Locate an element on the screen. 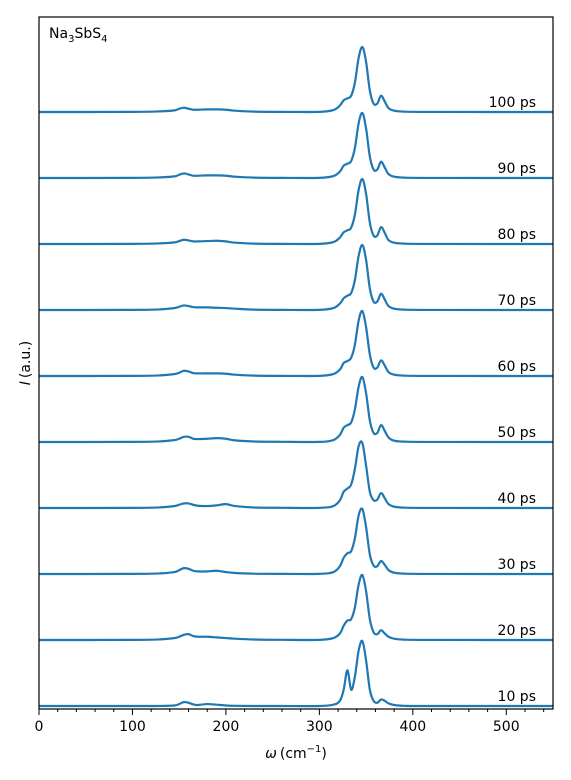 This screenshot has width=571, height=780. series-line-60-ps is located at coordinates (296, 343).